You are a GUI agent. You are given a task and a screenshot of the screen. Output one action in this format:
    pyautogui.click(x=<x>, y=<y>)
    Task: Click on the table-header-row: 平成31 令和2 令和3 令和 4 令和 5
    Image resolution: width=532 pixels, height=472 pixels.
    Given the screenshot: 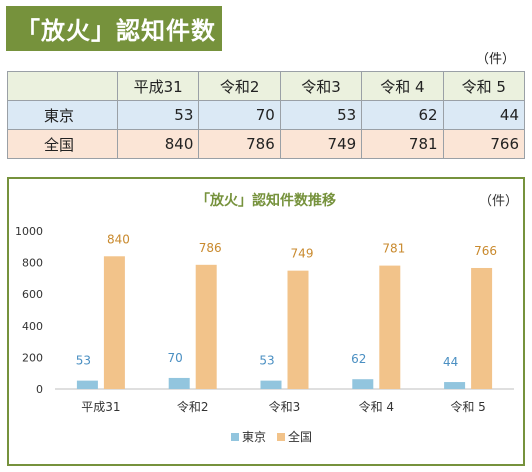 What is the action you would take?
    pyautogui.click(x=266, y=86)
    